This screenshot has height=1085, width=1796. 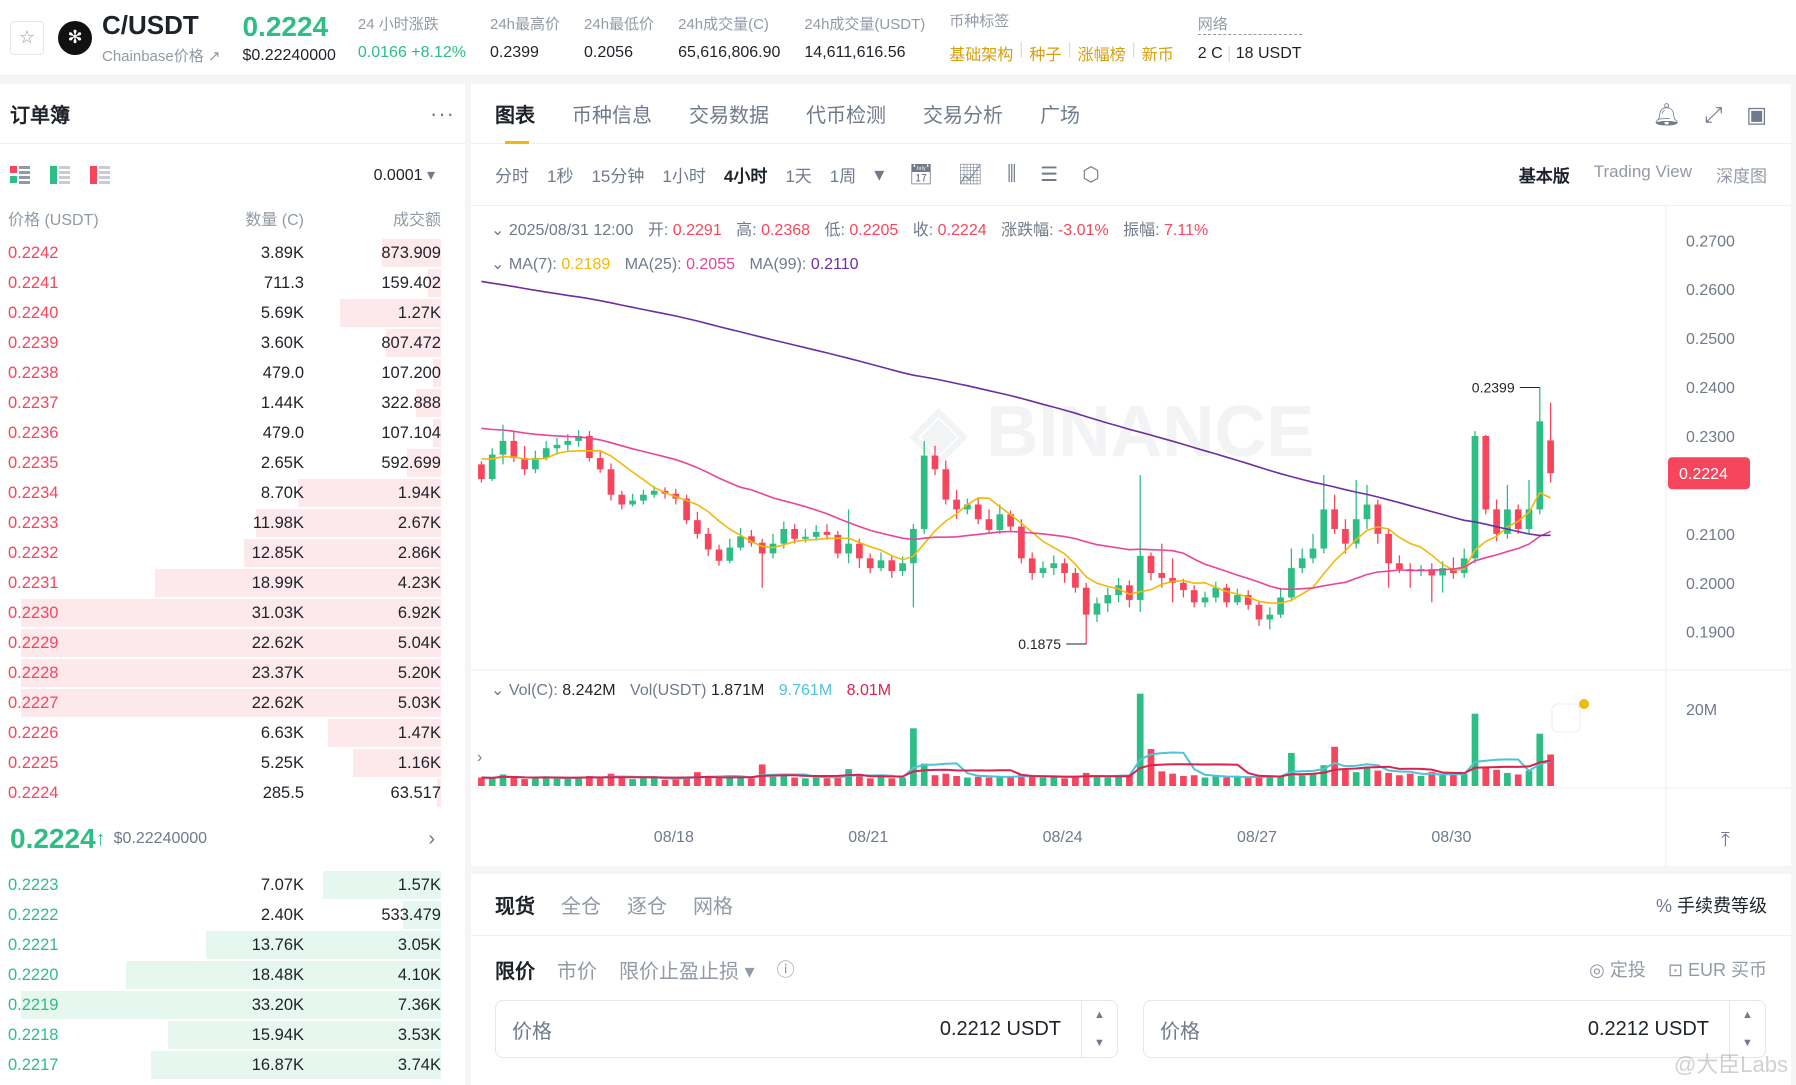 I want to click on info-icon: ⓘ, so click(x=785, y=970).